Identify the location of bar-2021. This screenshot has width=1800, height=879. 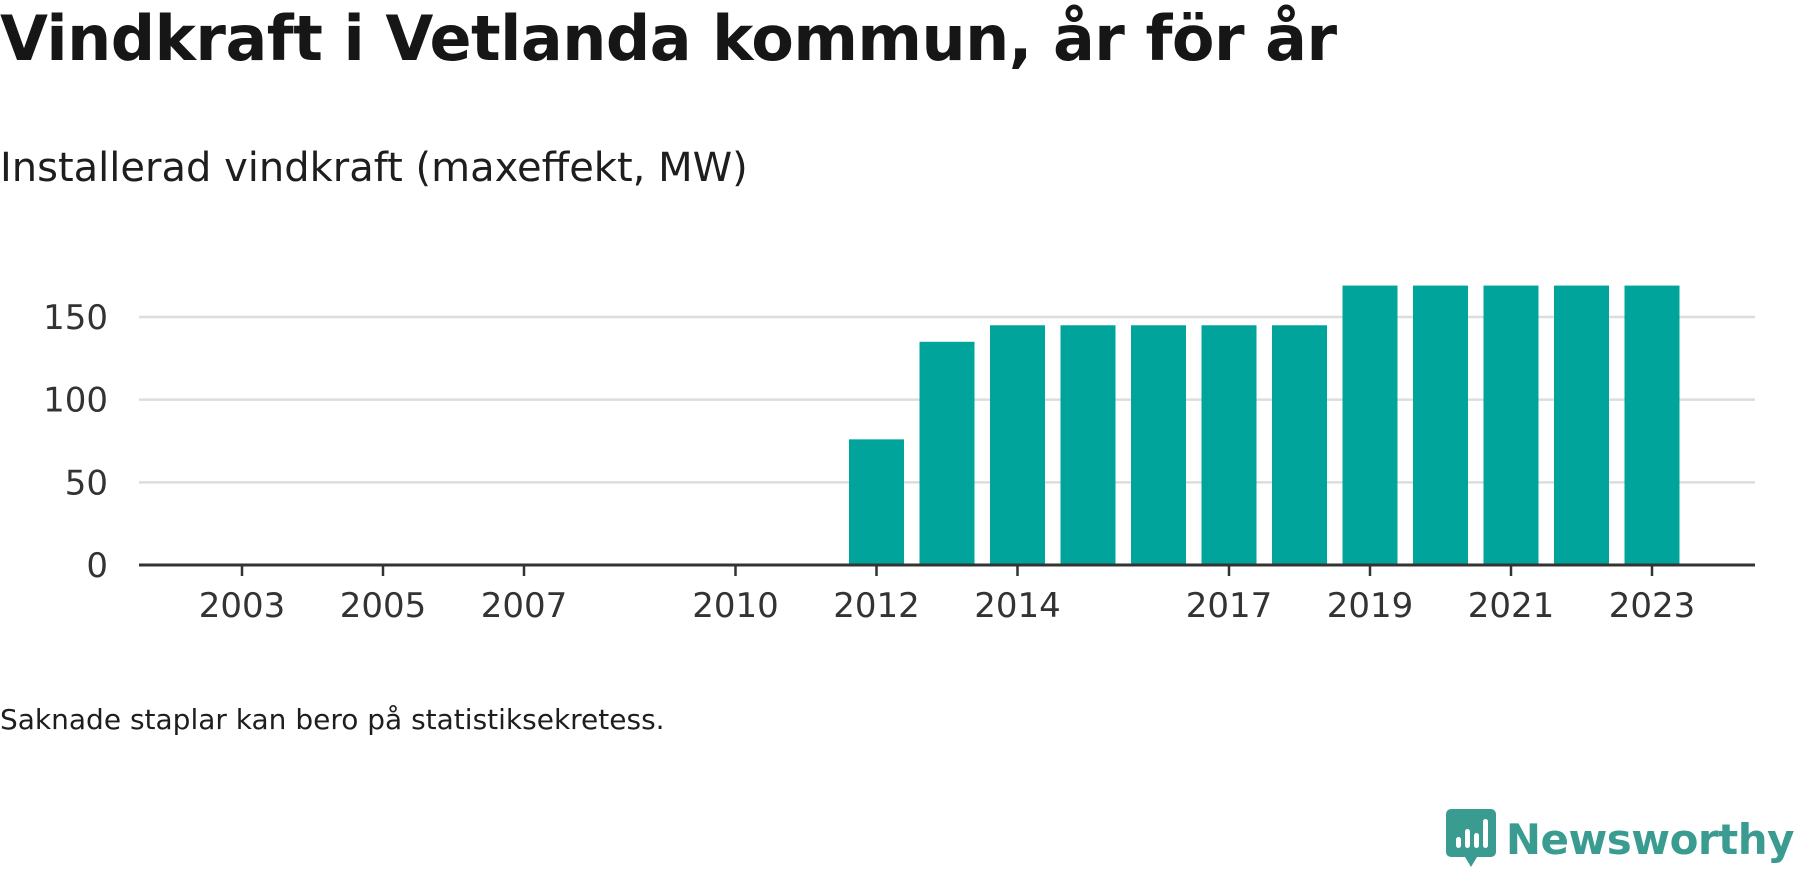
(1511, 425).